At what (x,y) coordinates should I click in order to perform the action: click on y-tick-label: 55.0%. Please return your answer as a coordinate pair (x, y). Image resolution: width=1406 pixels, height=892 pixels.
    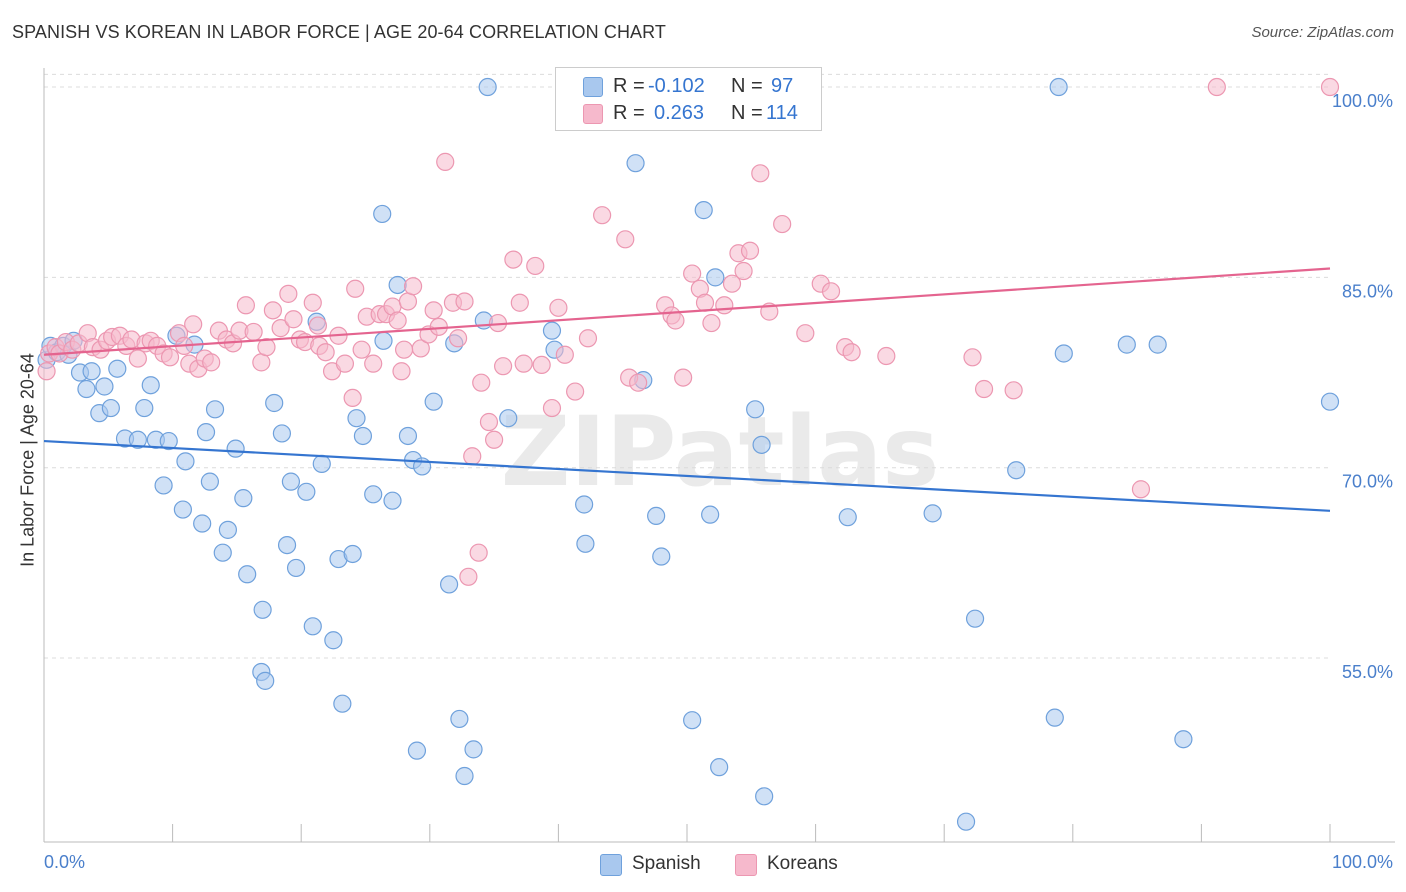
    Looking at the image, I should click on (1367, 672).